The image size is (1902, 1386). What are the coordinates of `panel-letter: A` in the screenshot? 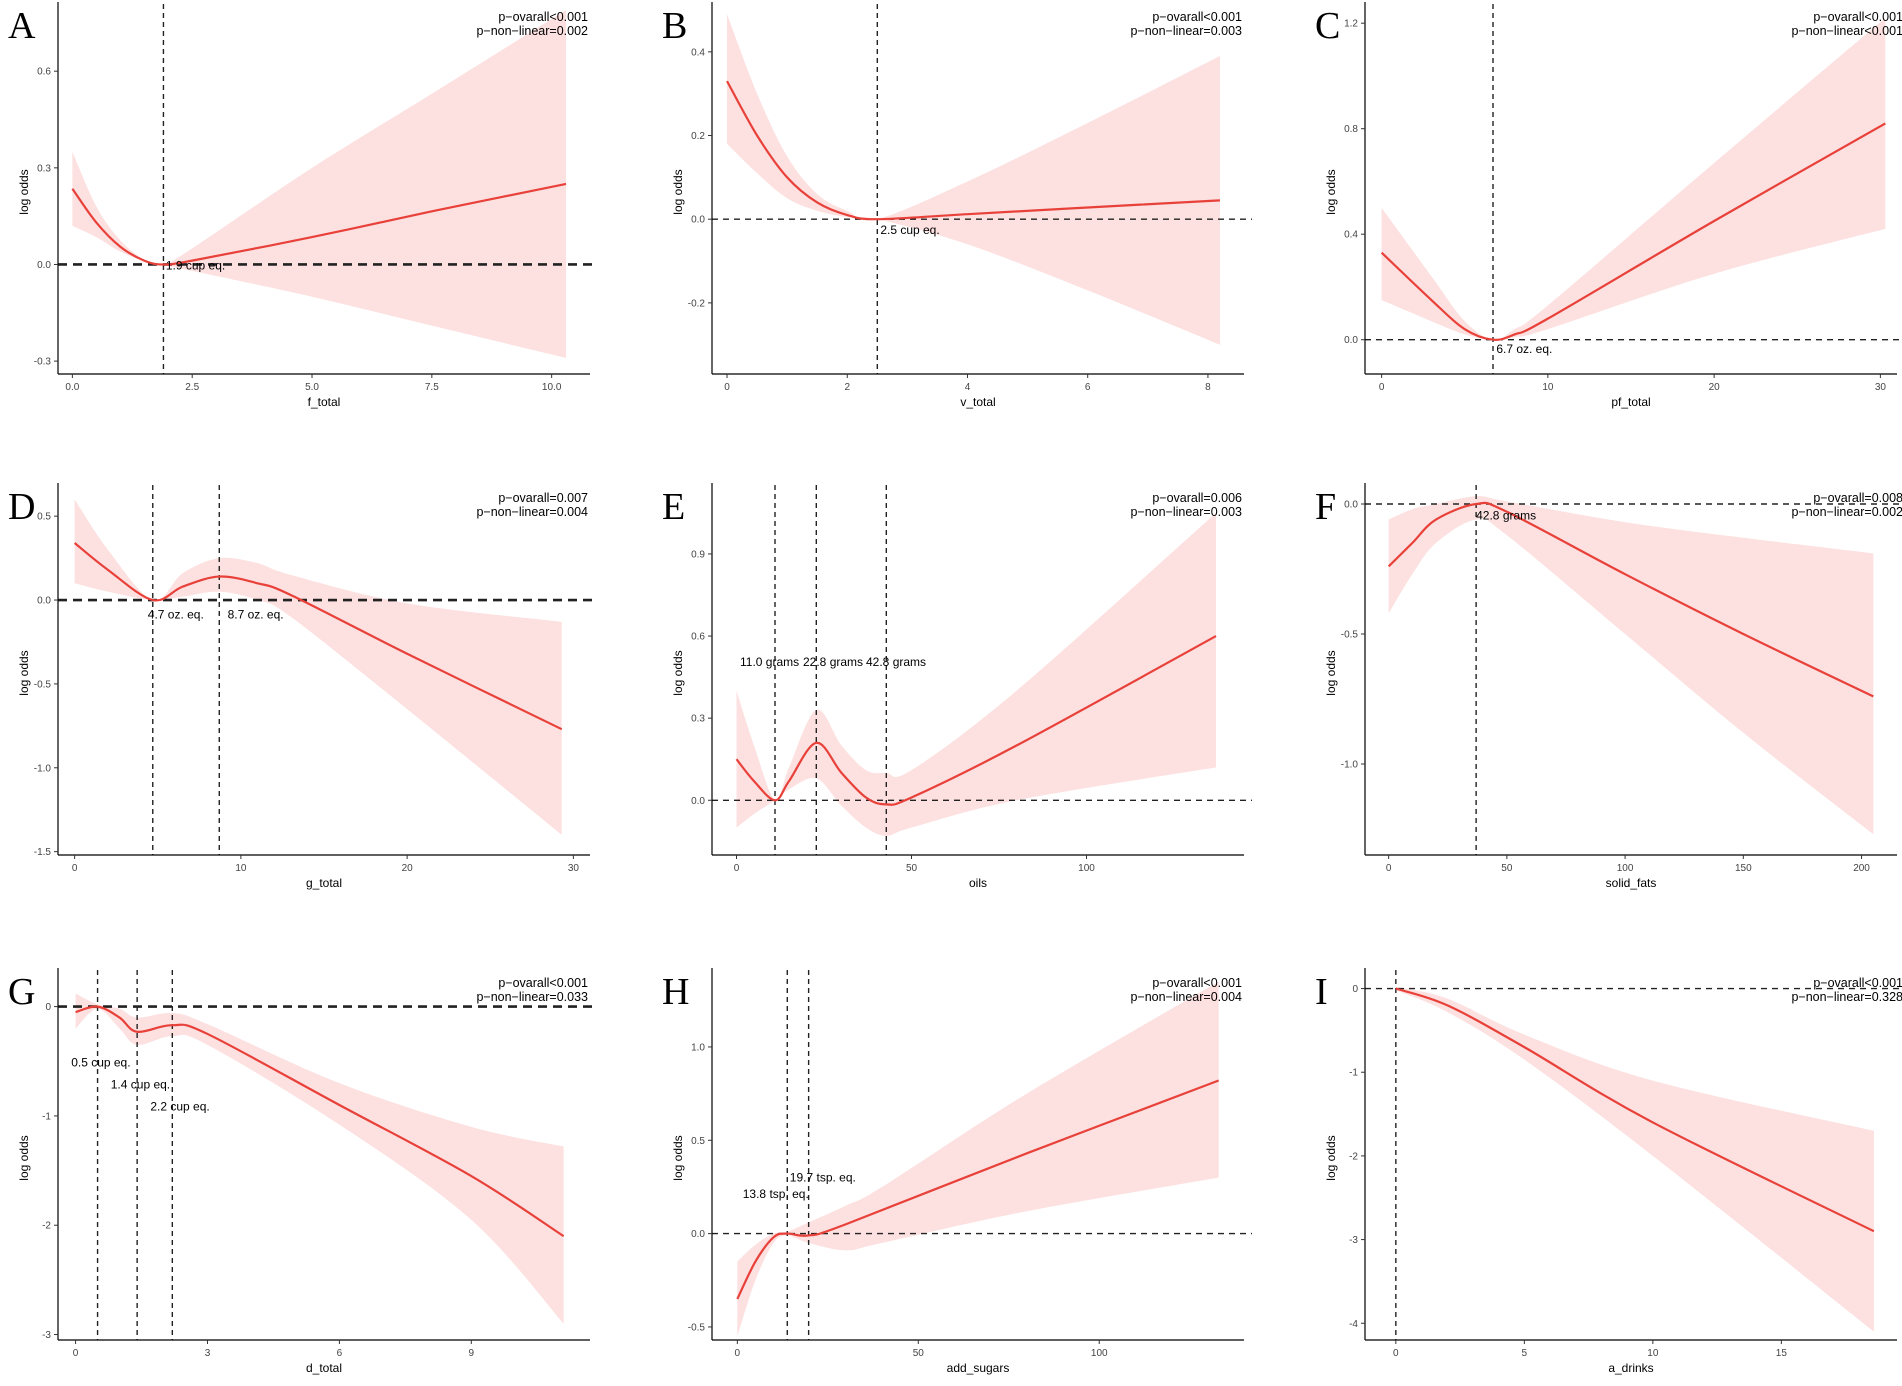 It's located at (22, 26).